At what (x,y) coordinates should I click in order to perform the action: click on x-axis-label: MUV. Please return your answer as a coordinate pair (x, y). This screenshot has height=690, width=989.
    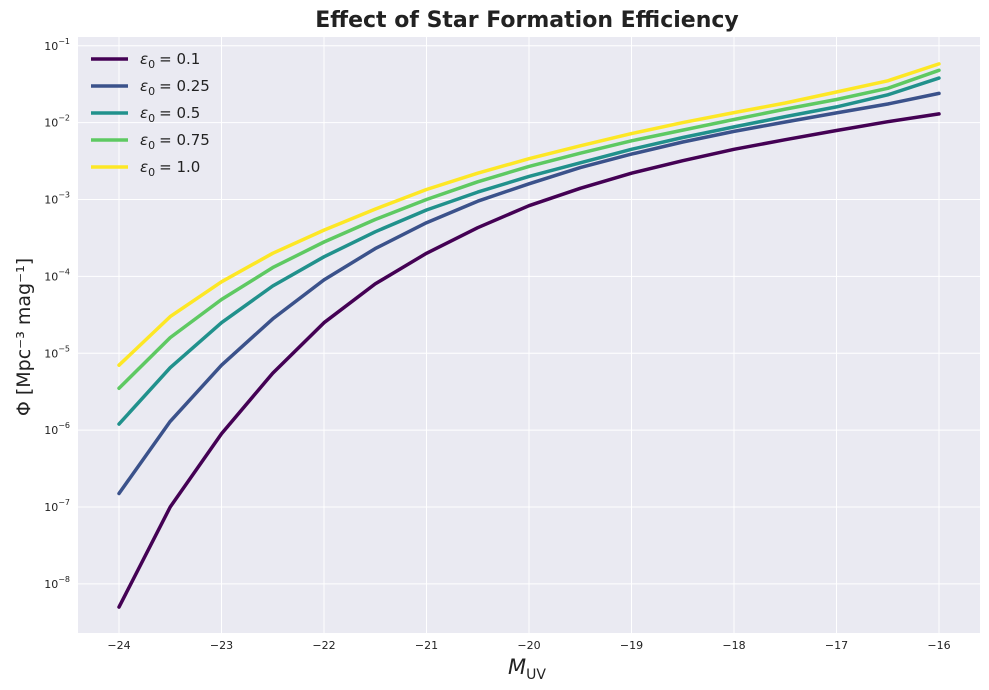
    Looking at the image, I should click on (527, 669).